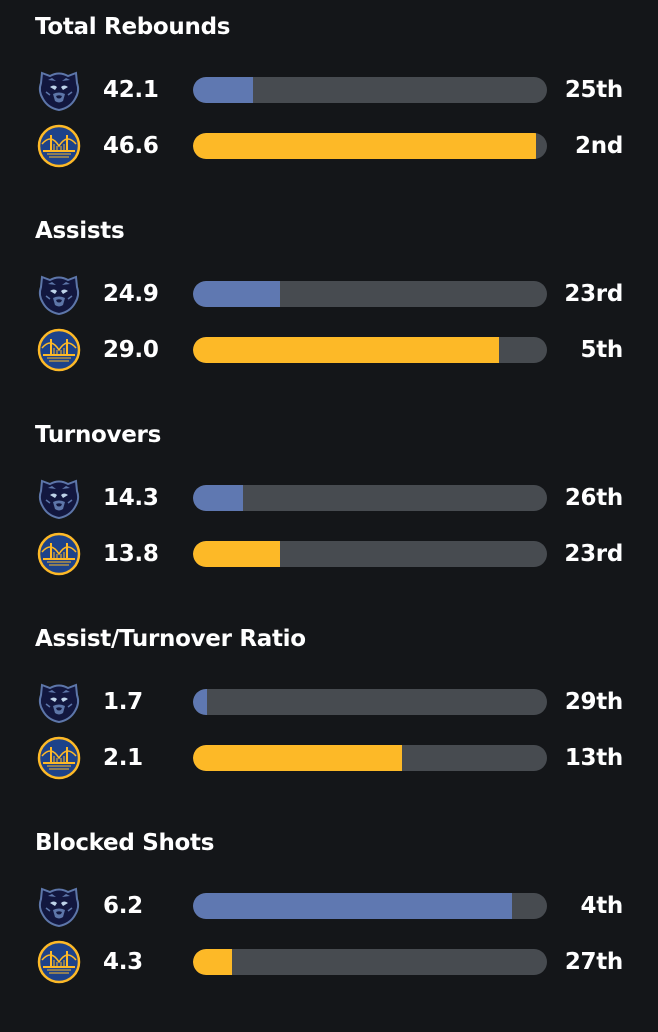 The image size is (658, 1032). What do you see at coordinates (131, 350) in the screenshot?
I see `stat-value: 29.0` at bounding box center [131, 350].